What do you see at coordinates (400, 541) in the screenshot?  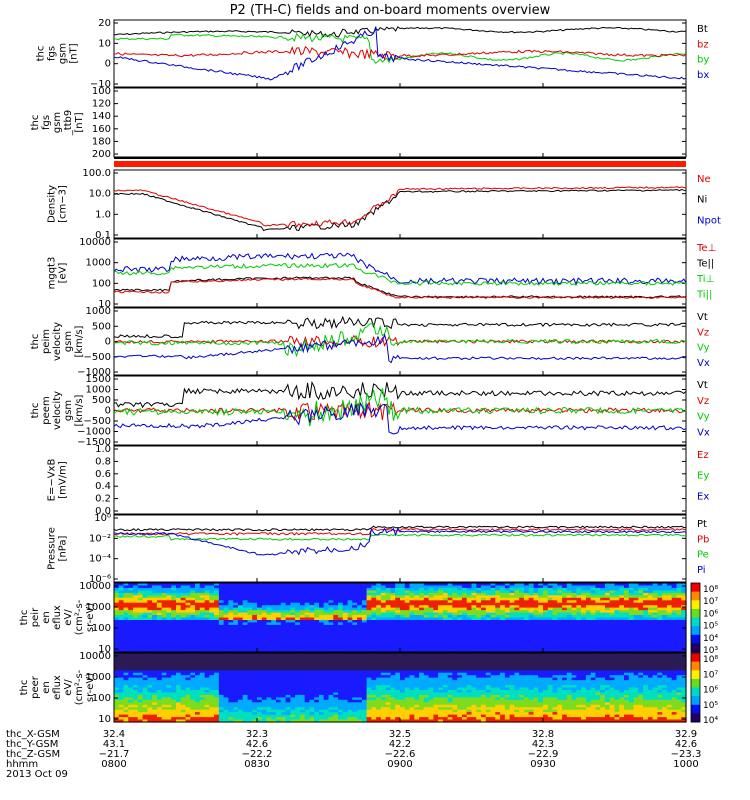 I see `series-Pi` at bounding box center [400, 541].